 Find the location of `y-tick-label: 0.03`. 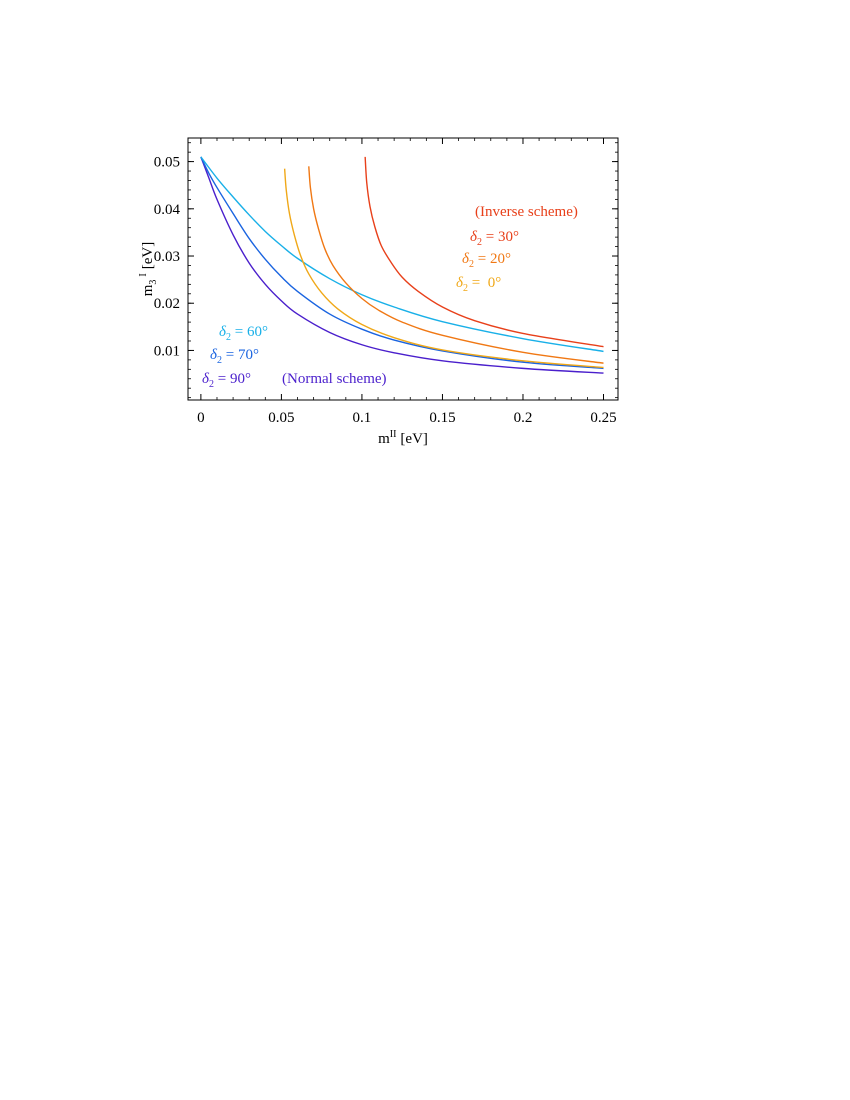

y-tick-label: 0.03 is located at coordinates (167, 257).